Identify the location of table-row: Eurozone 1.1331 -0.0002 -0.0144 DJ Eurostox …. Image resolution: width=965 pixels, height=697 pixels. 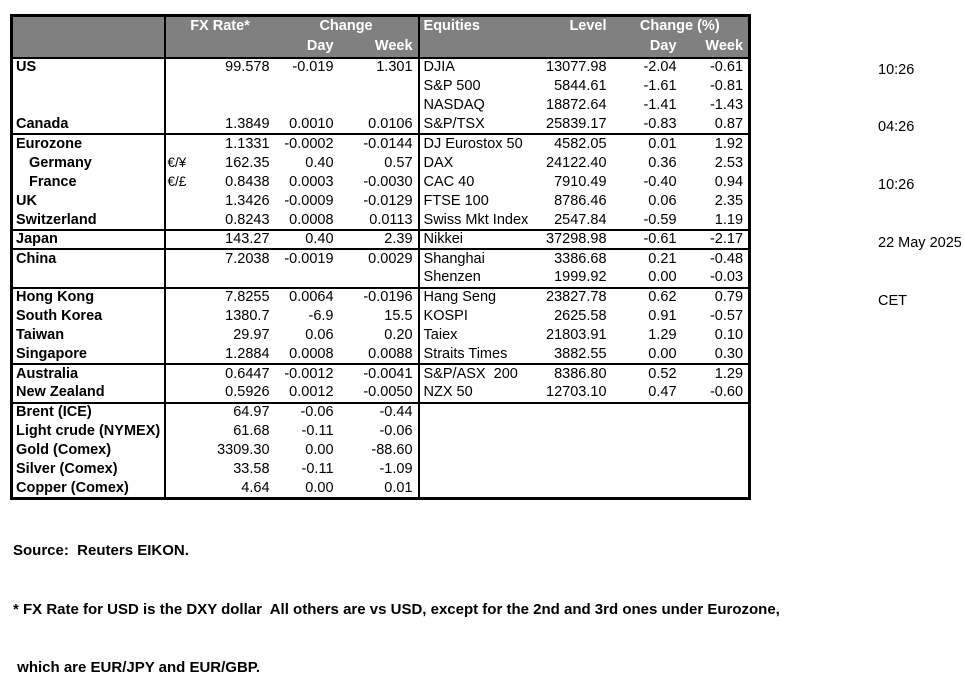
(380, 144).